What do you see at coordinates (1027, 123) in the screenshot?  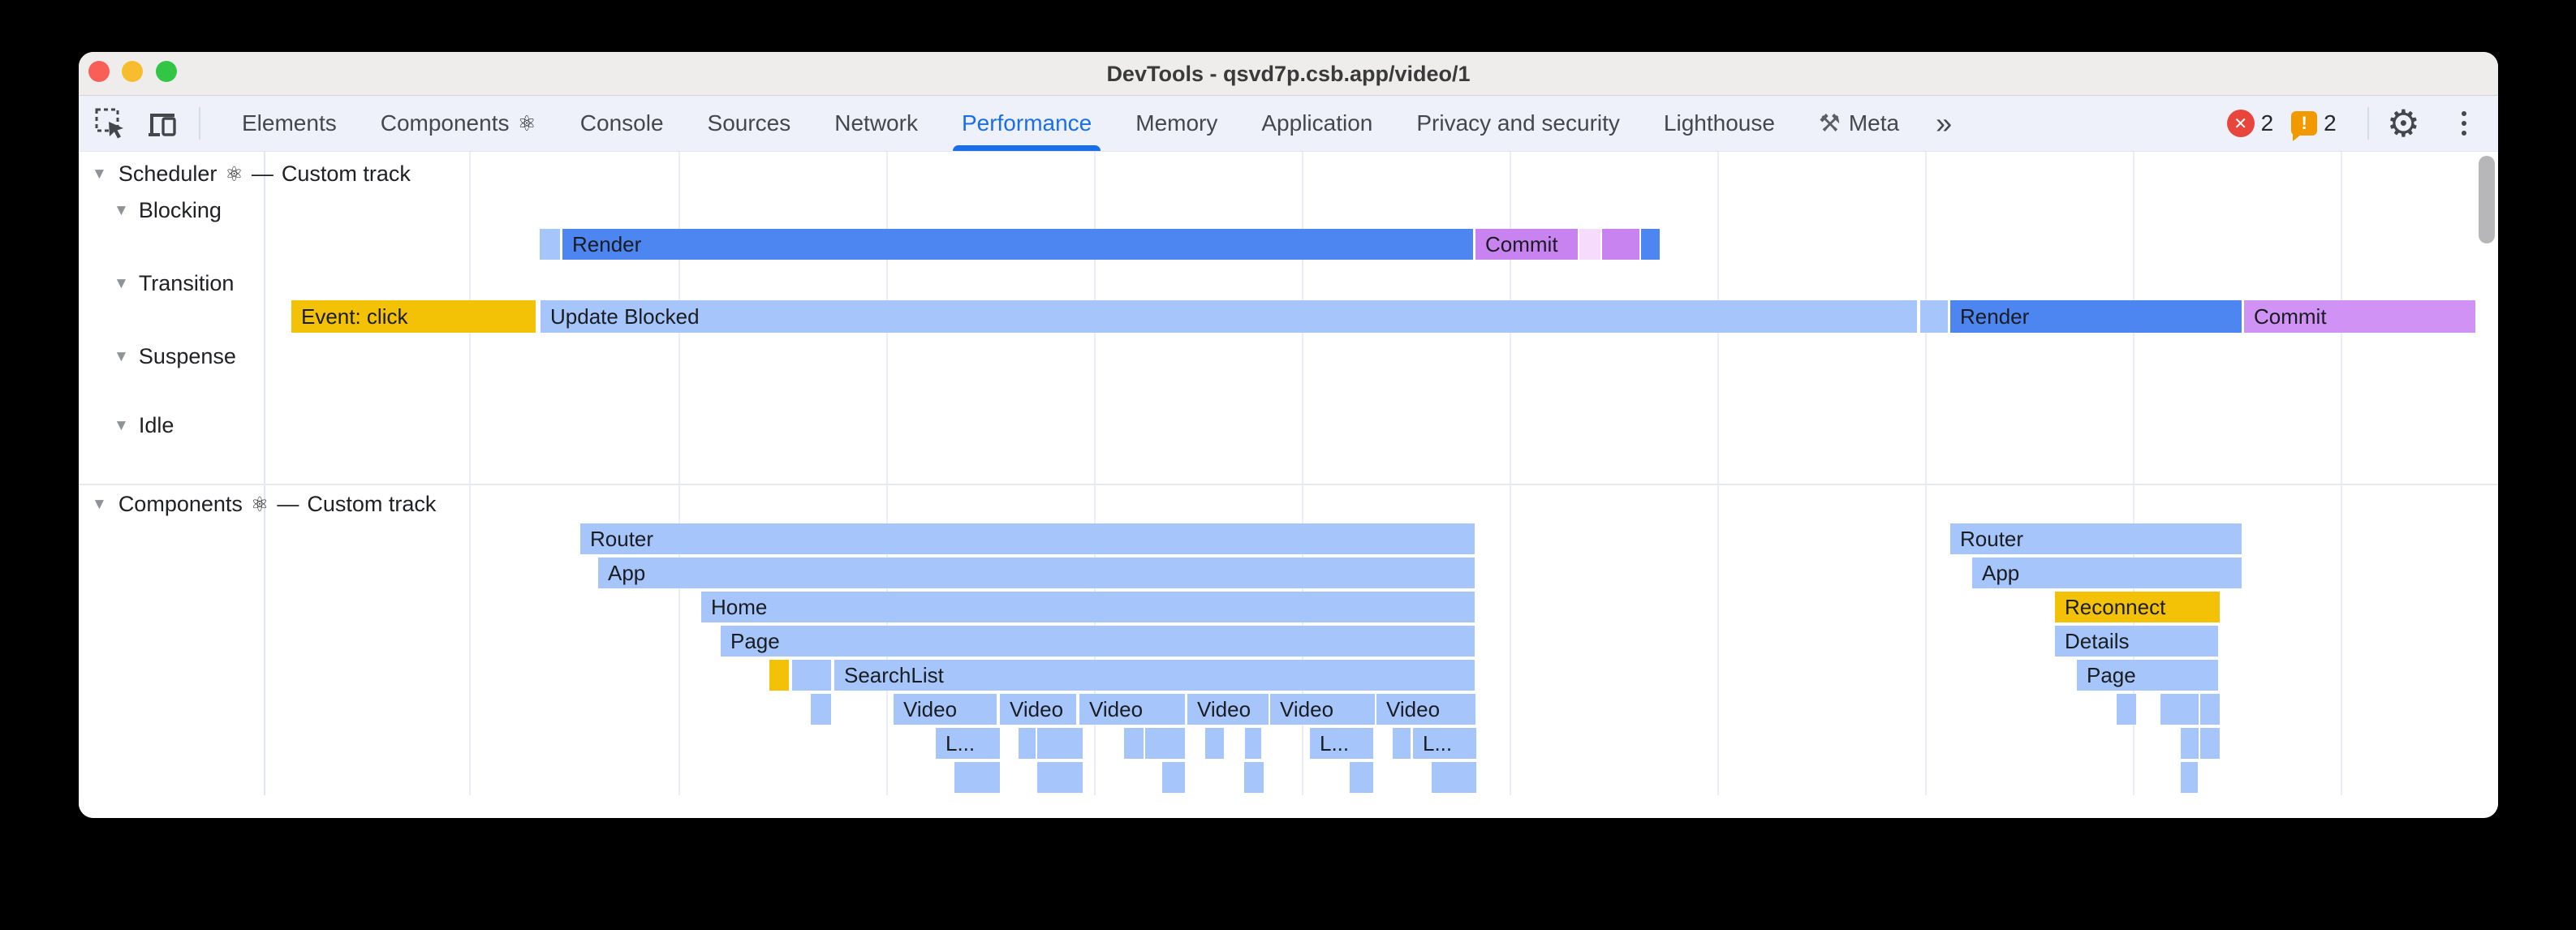 I see `tab-performance: Performance` at bounding box center [1027, 123].